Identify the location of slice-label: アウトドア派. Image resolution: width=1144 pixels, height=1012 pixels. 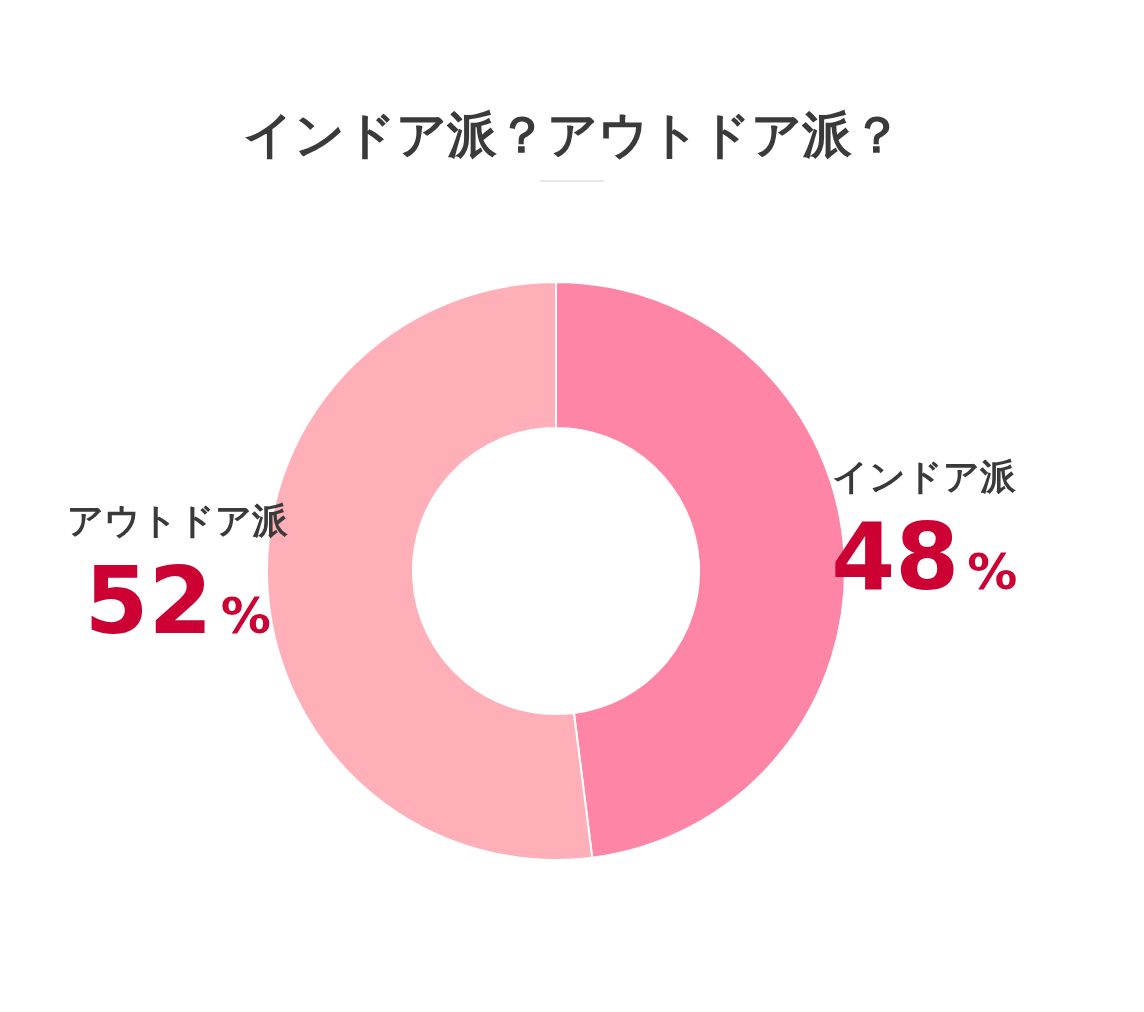
(178, 520).